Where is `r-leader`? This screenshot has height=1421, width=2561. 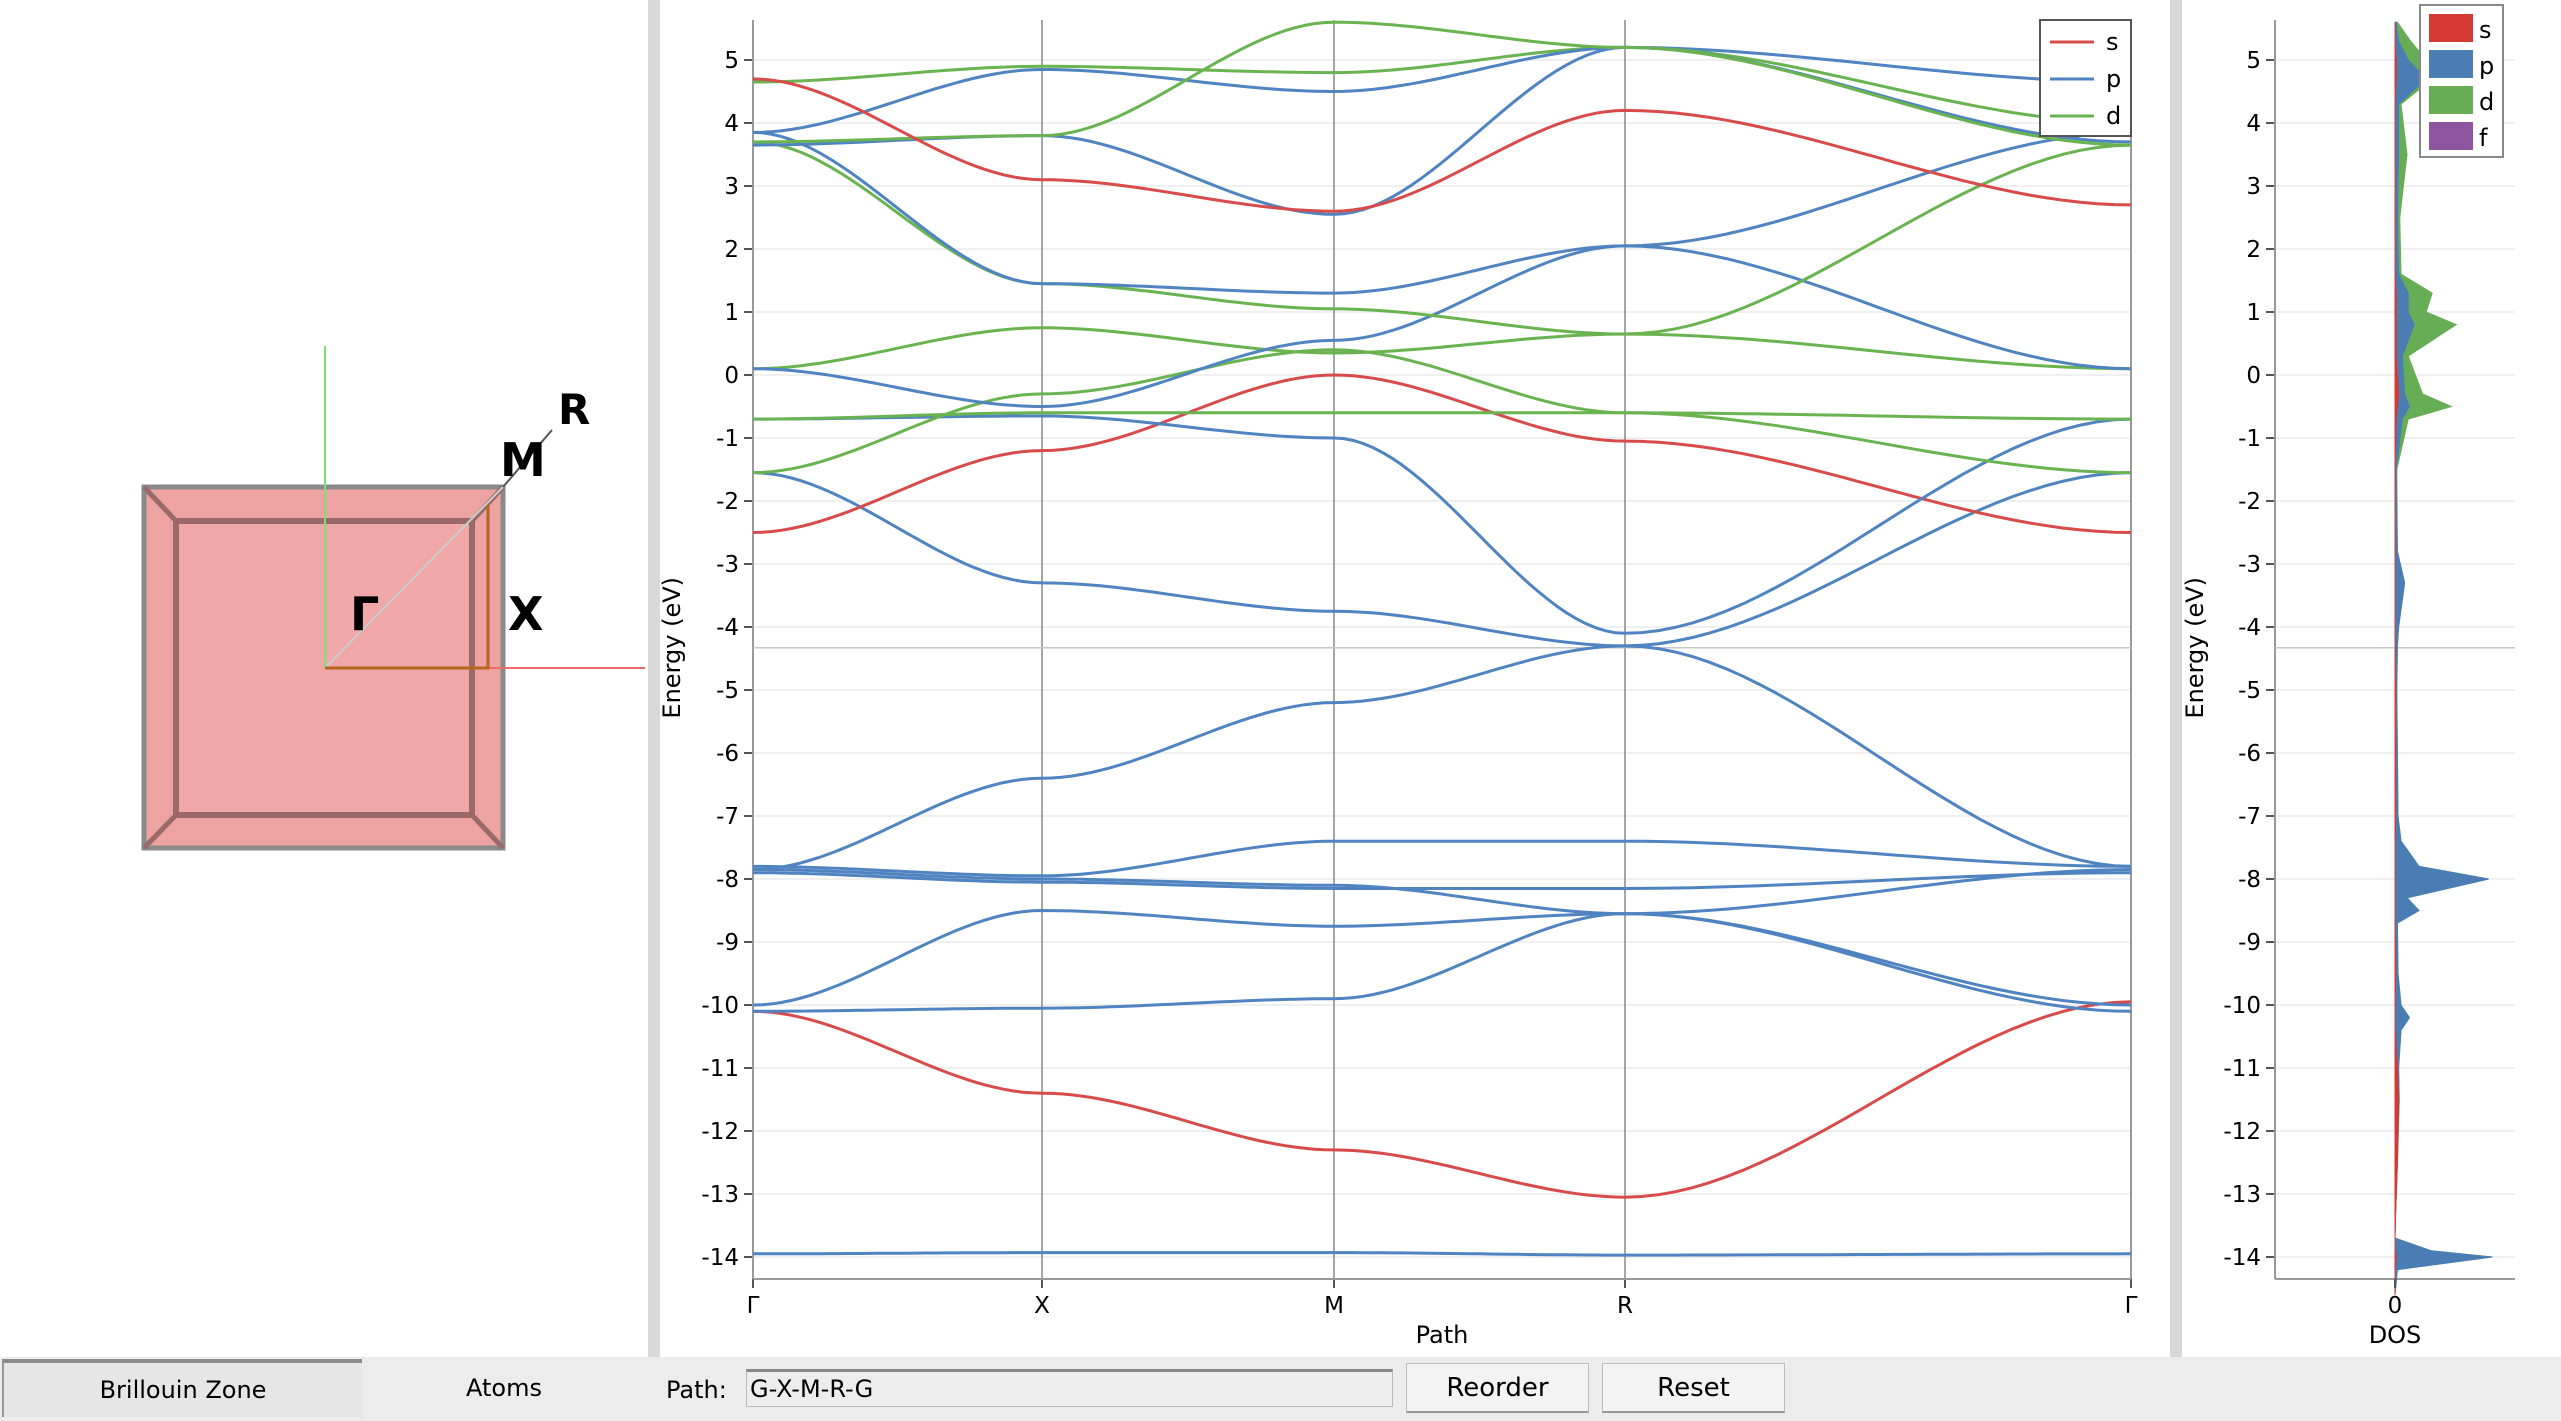 r-leader is located at coordinates (527, 458).